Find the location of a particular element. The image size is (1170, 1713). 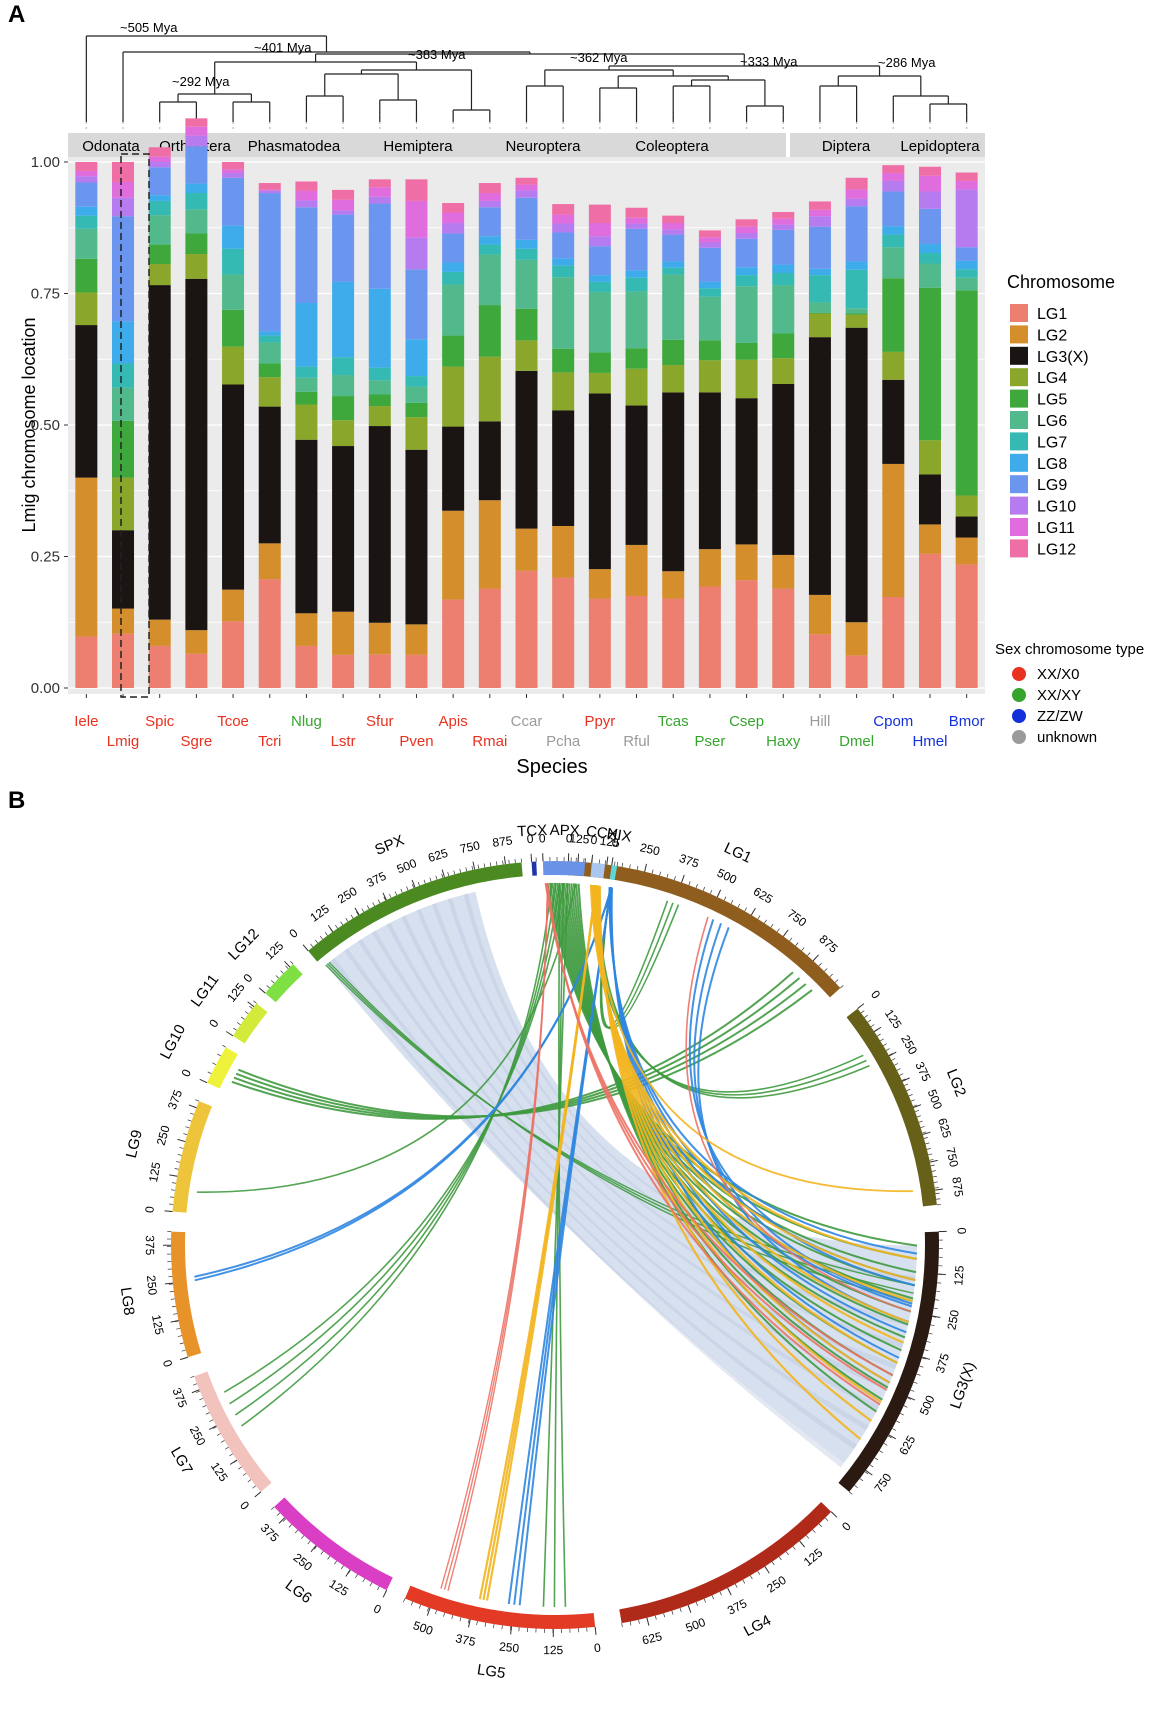

y-axis-ticks: 0.00 0.25 0.50 0.75 1.00 is located at coordinates (49, 425).